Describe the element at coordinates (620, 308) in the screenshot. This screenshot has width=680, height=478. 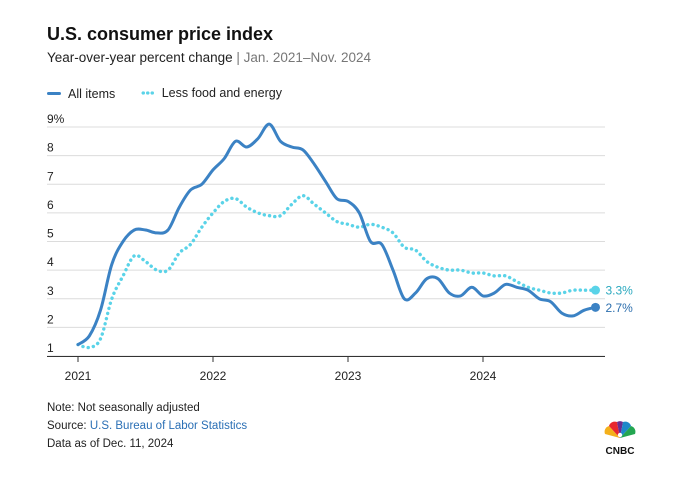
I see `series-end-label: 2.7%` at that location.